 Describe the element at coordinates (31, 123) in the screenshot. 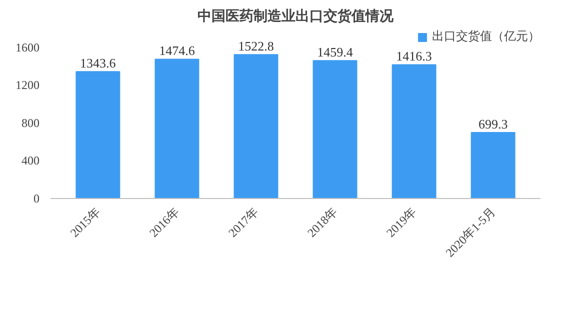

I see `y-tick-label: 800` at that location.